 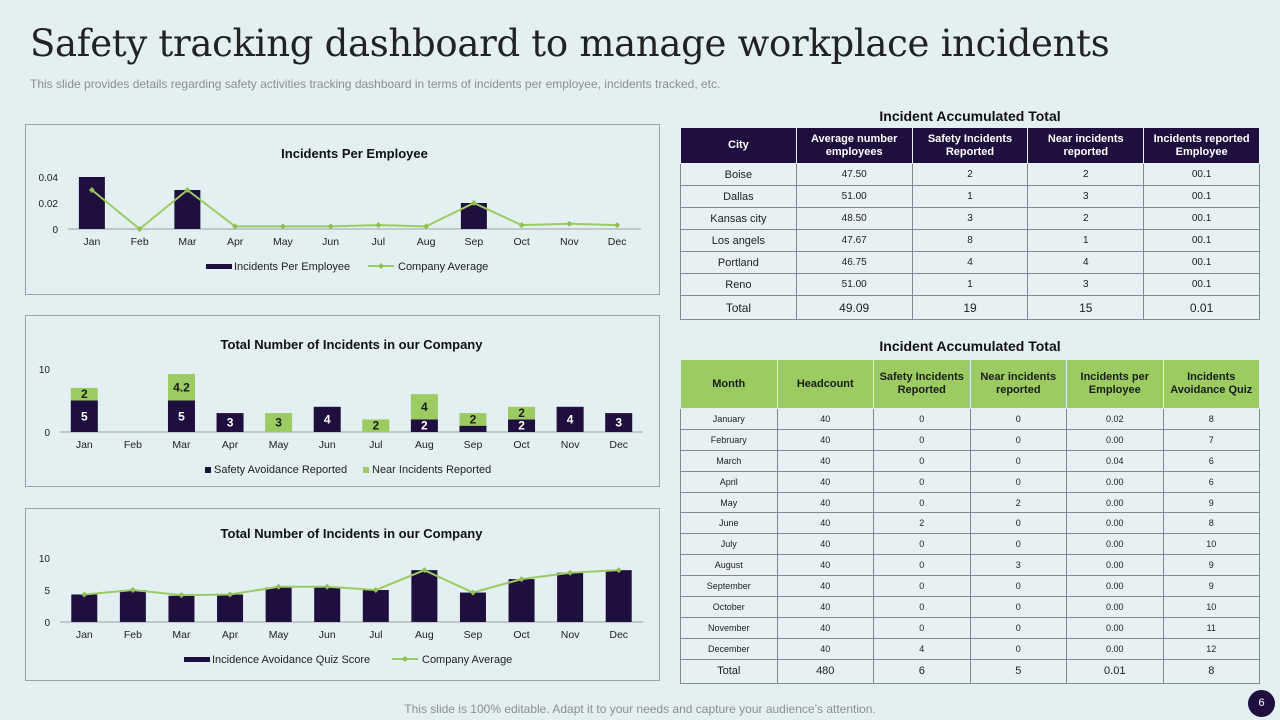 What do you see at coordinates (1201, 196) in the screenshot?
I see `table-cell: 00.1` at bounding box center [1201, 196].